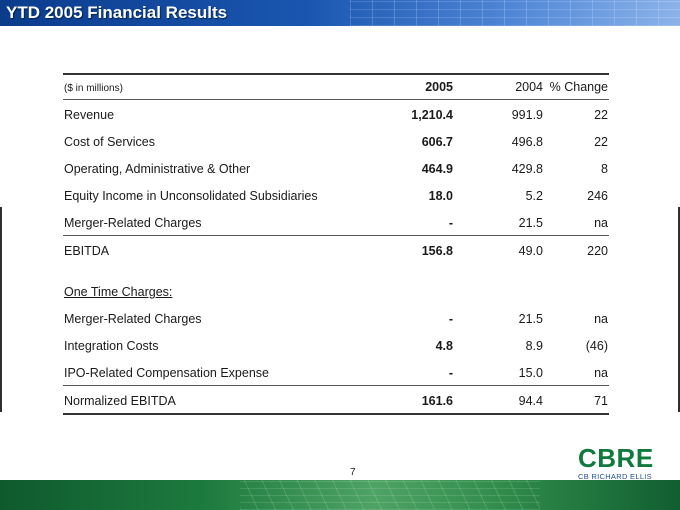 The image size is (680, 510). What do you see at coordinates (336, 270) in the screenshot?
I see `section-spacer` at bounding box center [336, 270].